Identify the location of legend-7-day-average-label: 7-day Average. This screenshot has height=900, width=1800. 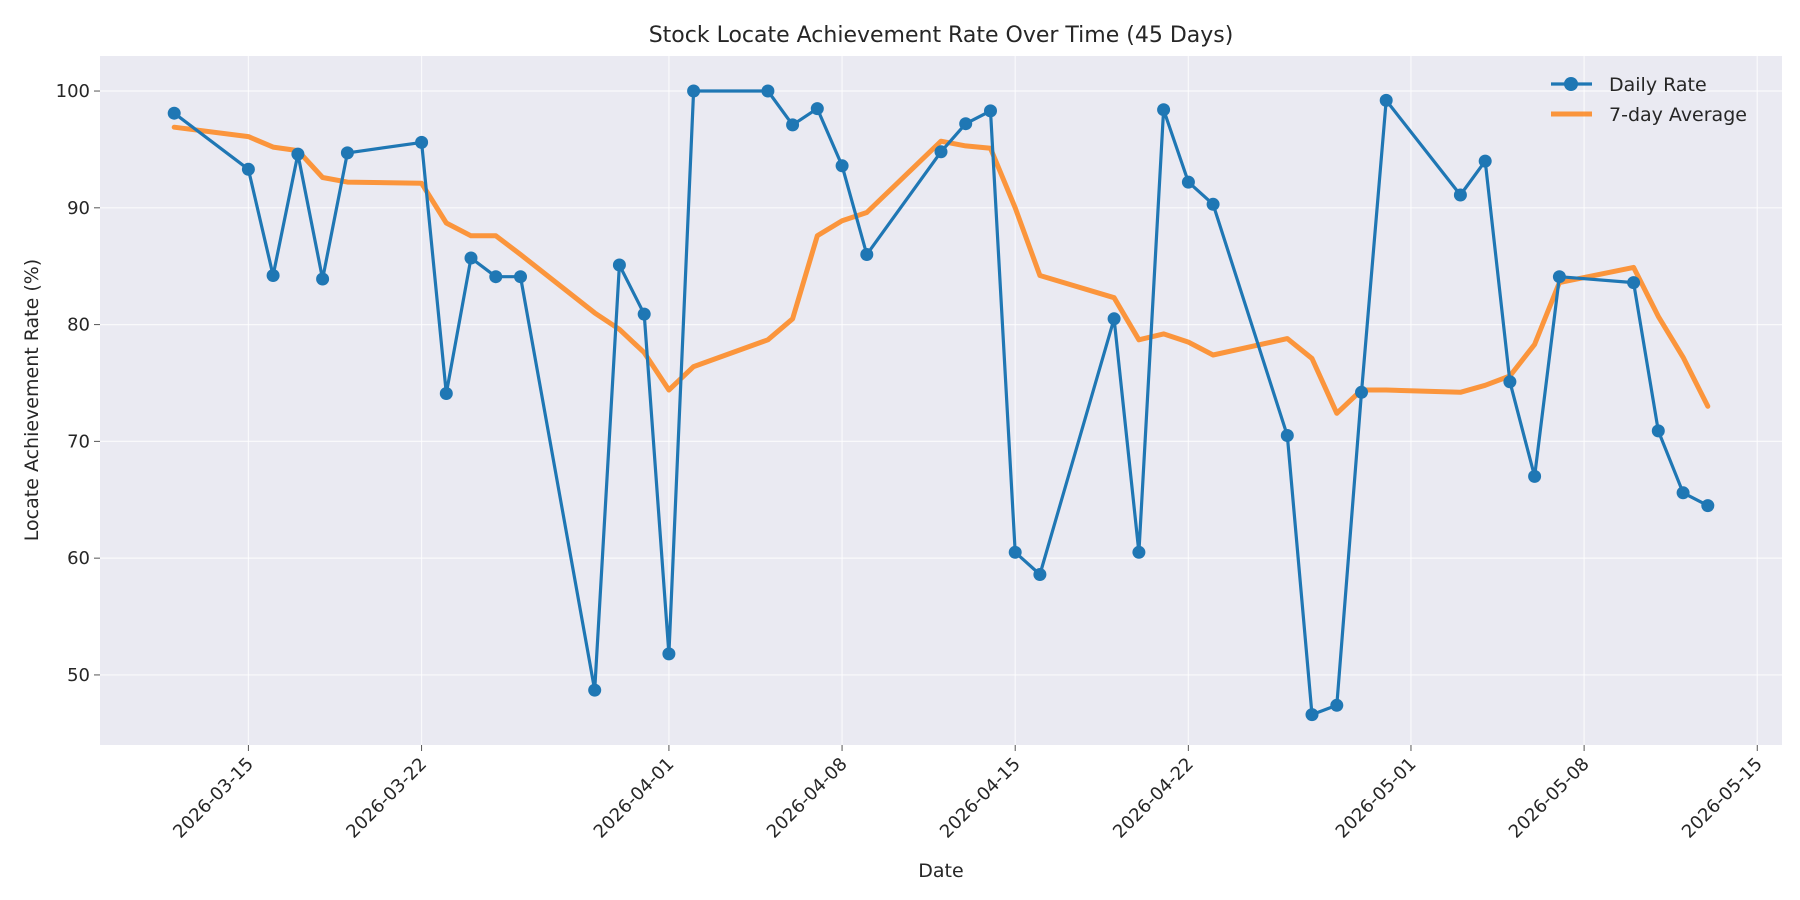
(1678, 115).